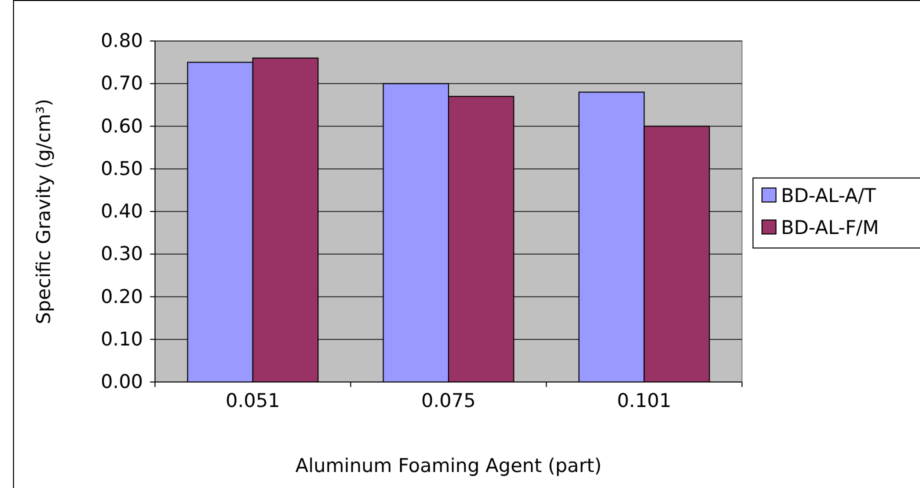 The height and width of the screenshot is (488, 920). I want to click on legend-label: BD-AL-F/M, so click(830, 228).